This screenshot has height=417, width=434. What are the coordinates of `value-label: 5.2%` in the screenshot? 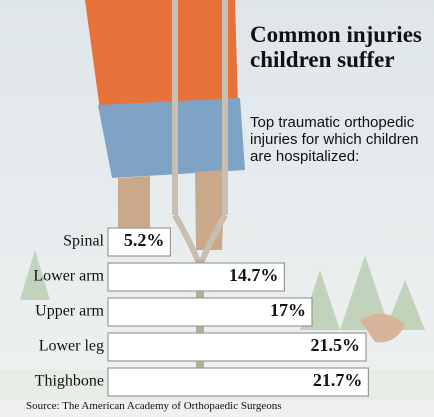 It's located at (144, 240).